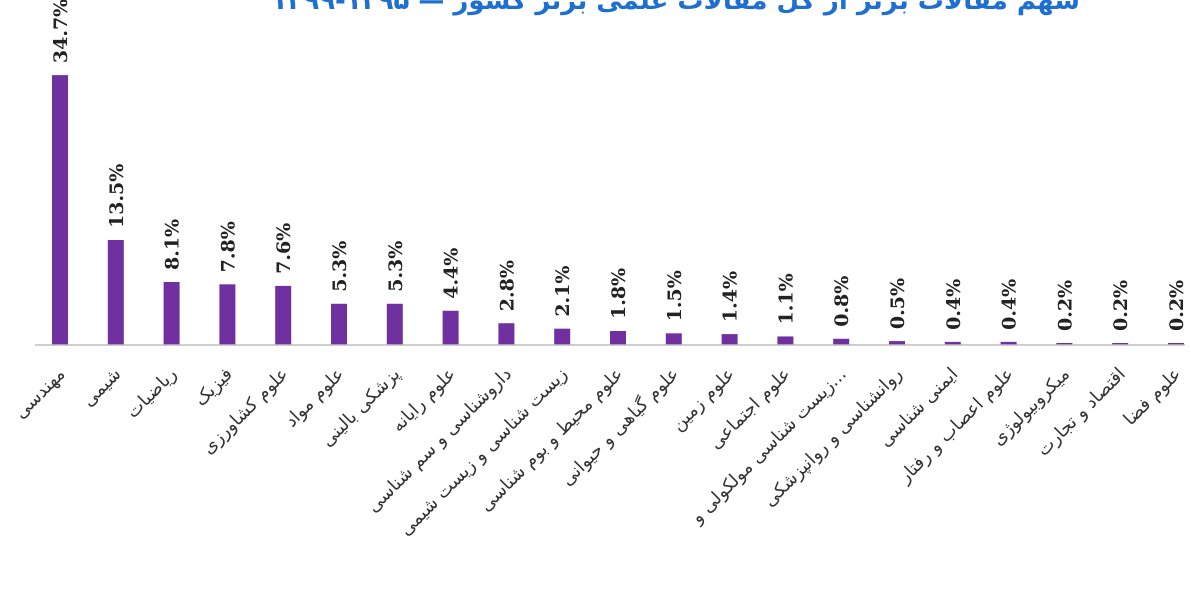 The image size is (1191, 610). Describe the element at coordinates (563, 291) in the screenshot. I see `data-label: 2.1%` at that location.